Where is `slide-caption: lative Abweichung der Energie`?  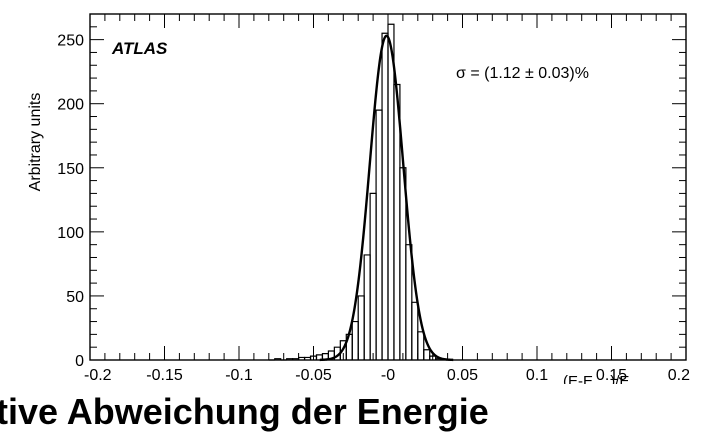 slide-caption: lative Abweichung der Energie is located at coordinates (244, 411).